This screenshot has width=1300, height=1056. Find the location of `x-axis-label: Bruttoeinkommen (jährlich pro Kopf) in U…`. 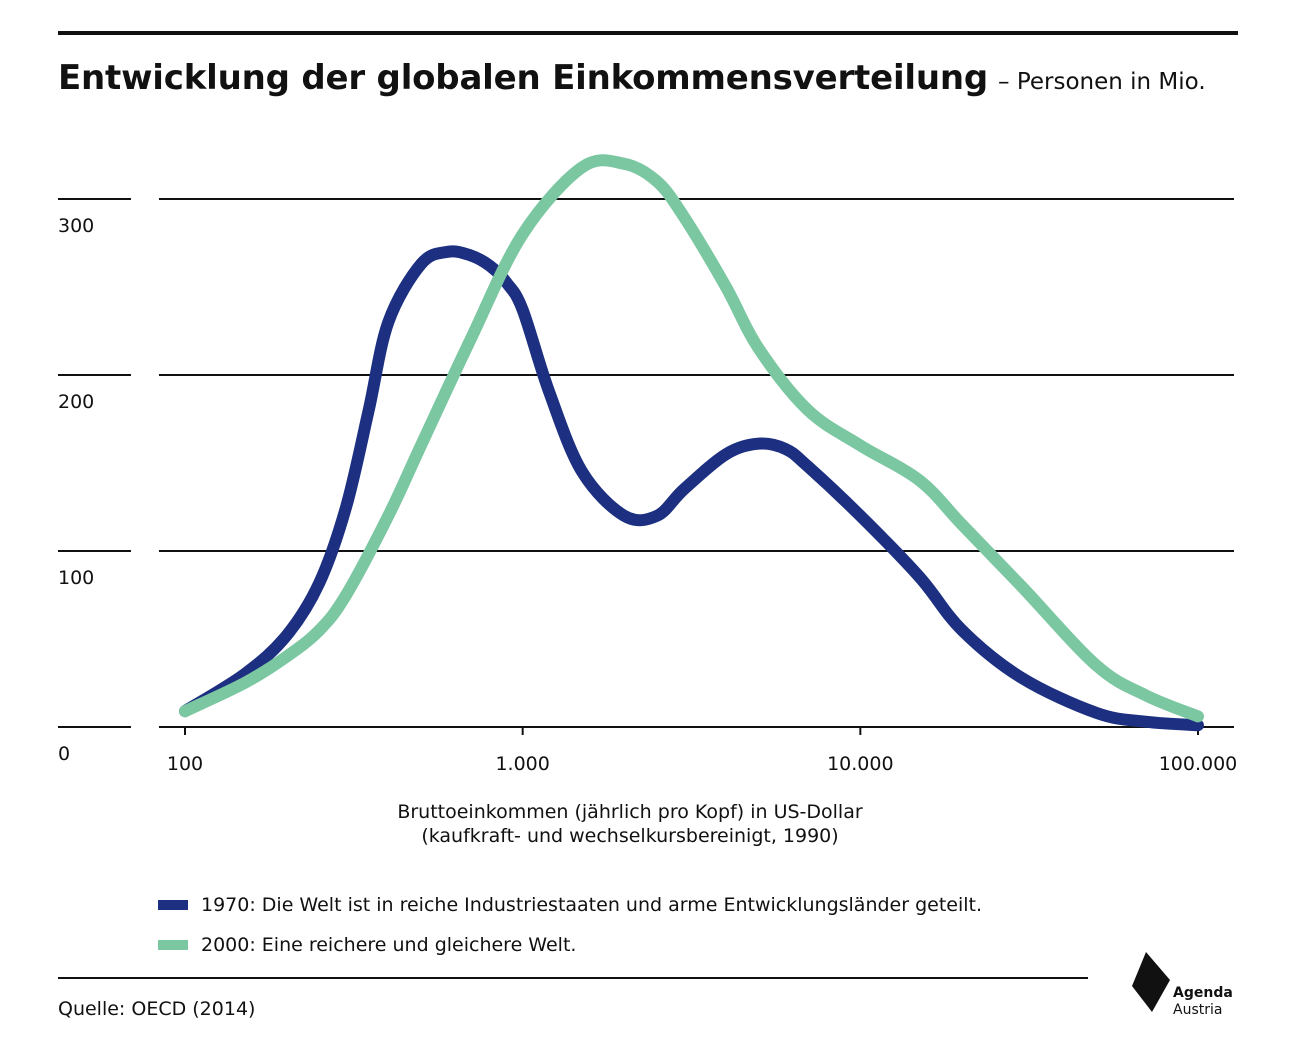

x-axis-label: Bruttoeinkommen (jährlich pro Kopf) in U… is located at coordinates (630, 824).